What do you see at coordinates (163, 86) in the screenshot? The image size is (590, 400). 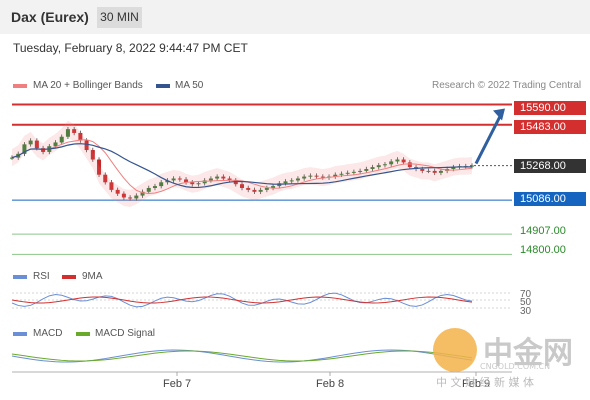 I see `ma50-swatch` at bounding box center [163, 86].